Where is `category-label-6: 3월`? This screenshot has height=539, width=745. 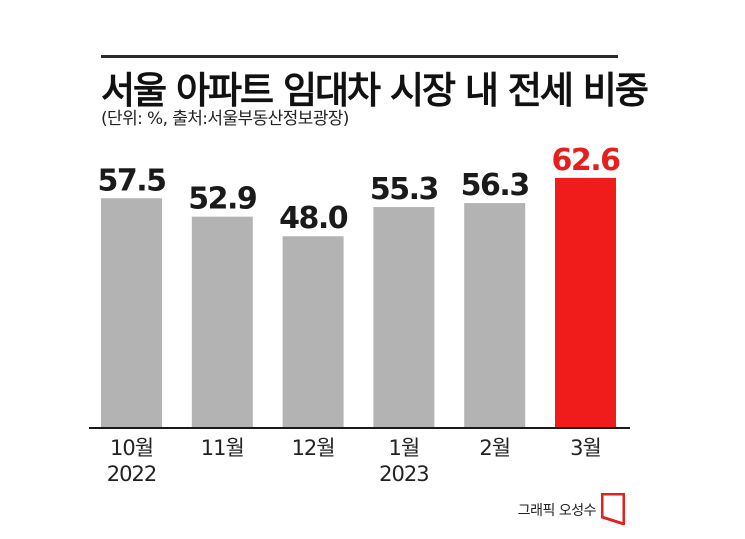 category-label-6: 3월 is located at coordinates (585, 448).